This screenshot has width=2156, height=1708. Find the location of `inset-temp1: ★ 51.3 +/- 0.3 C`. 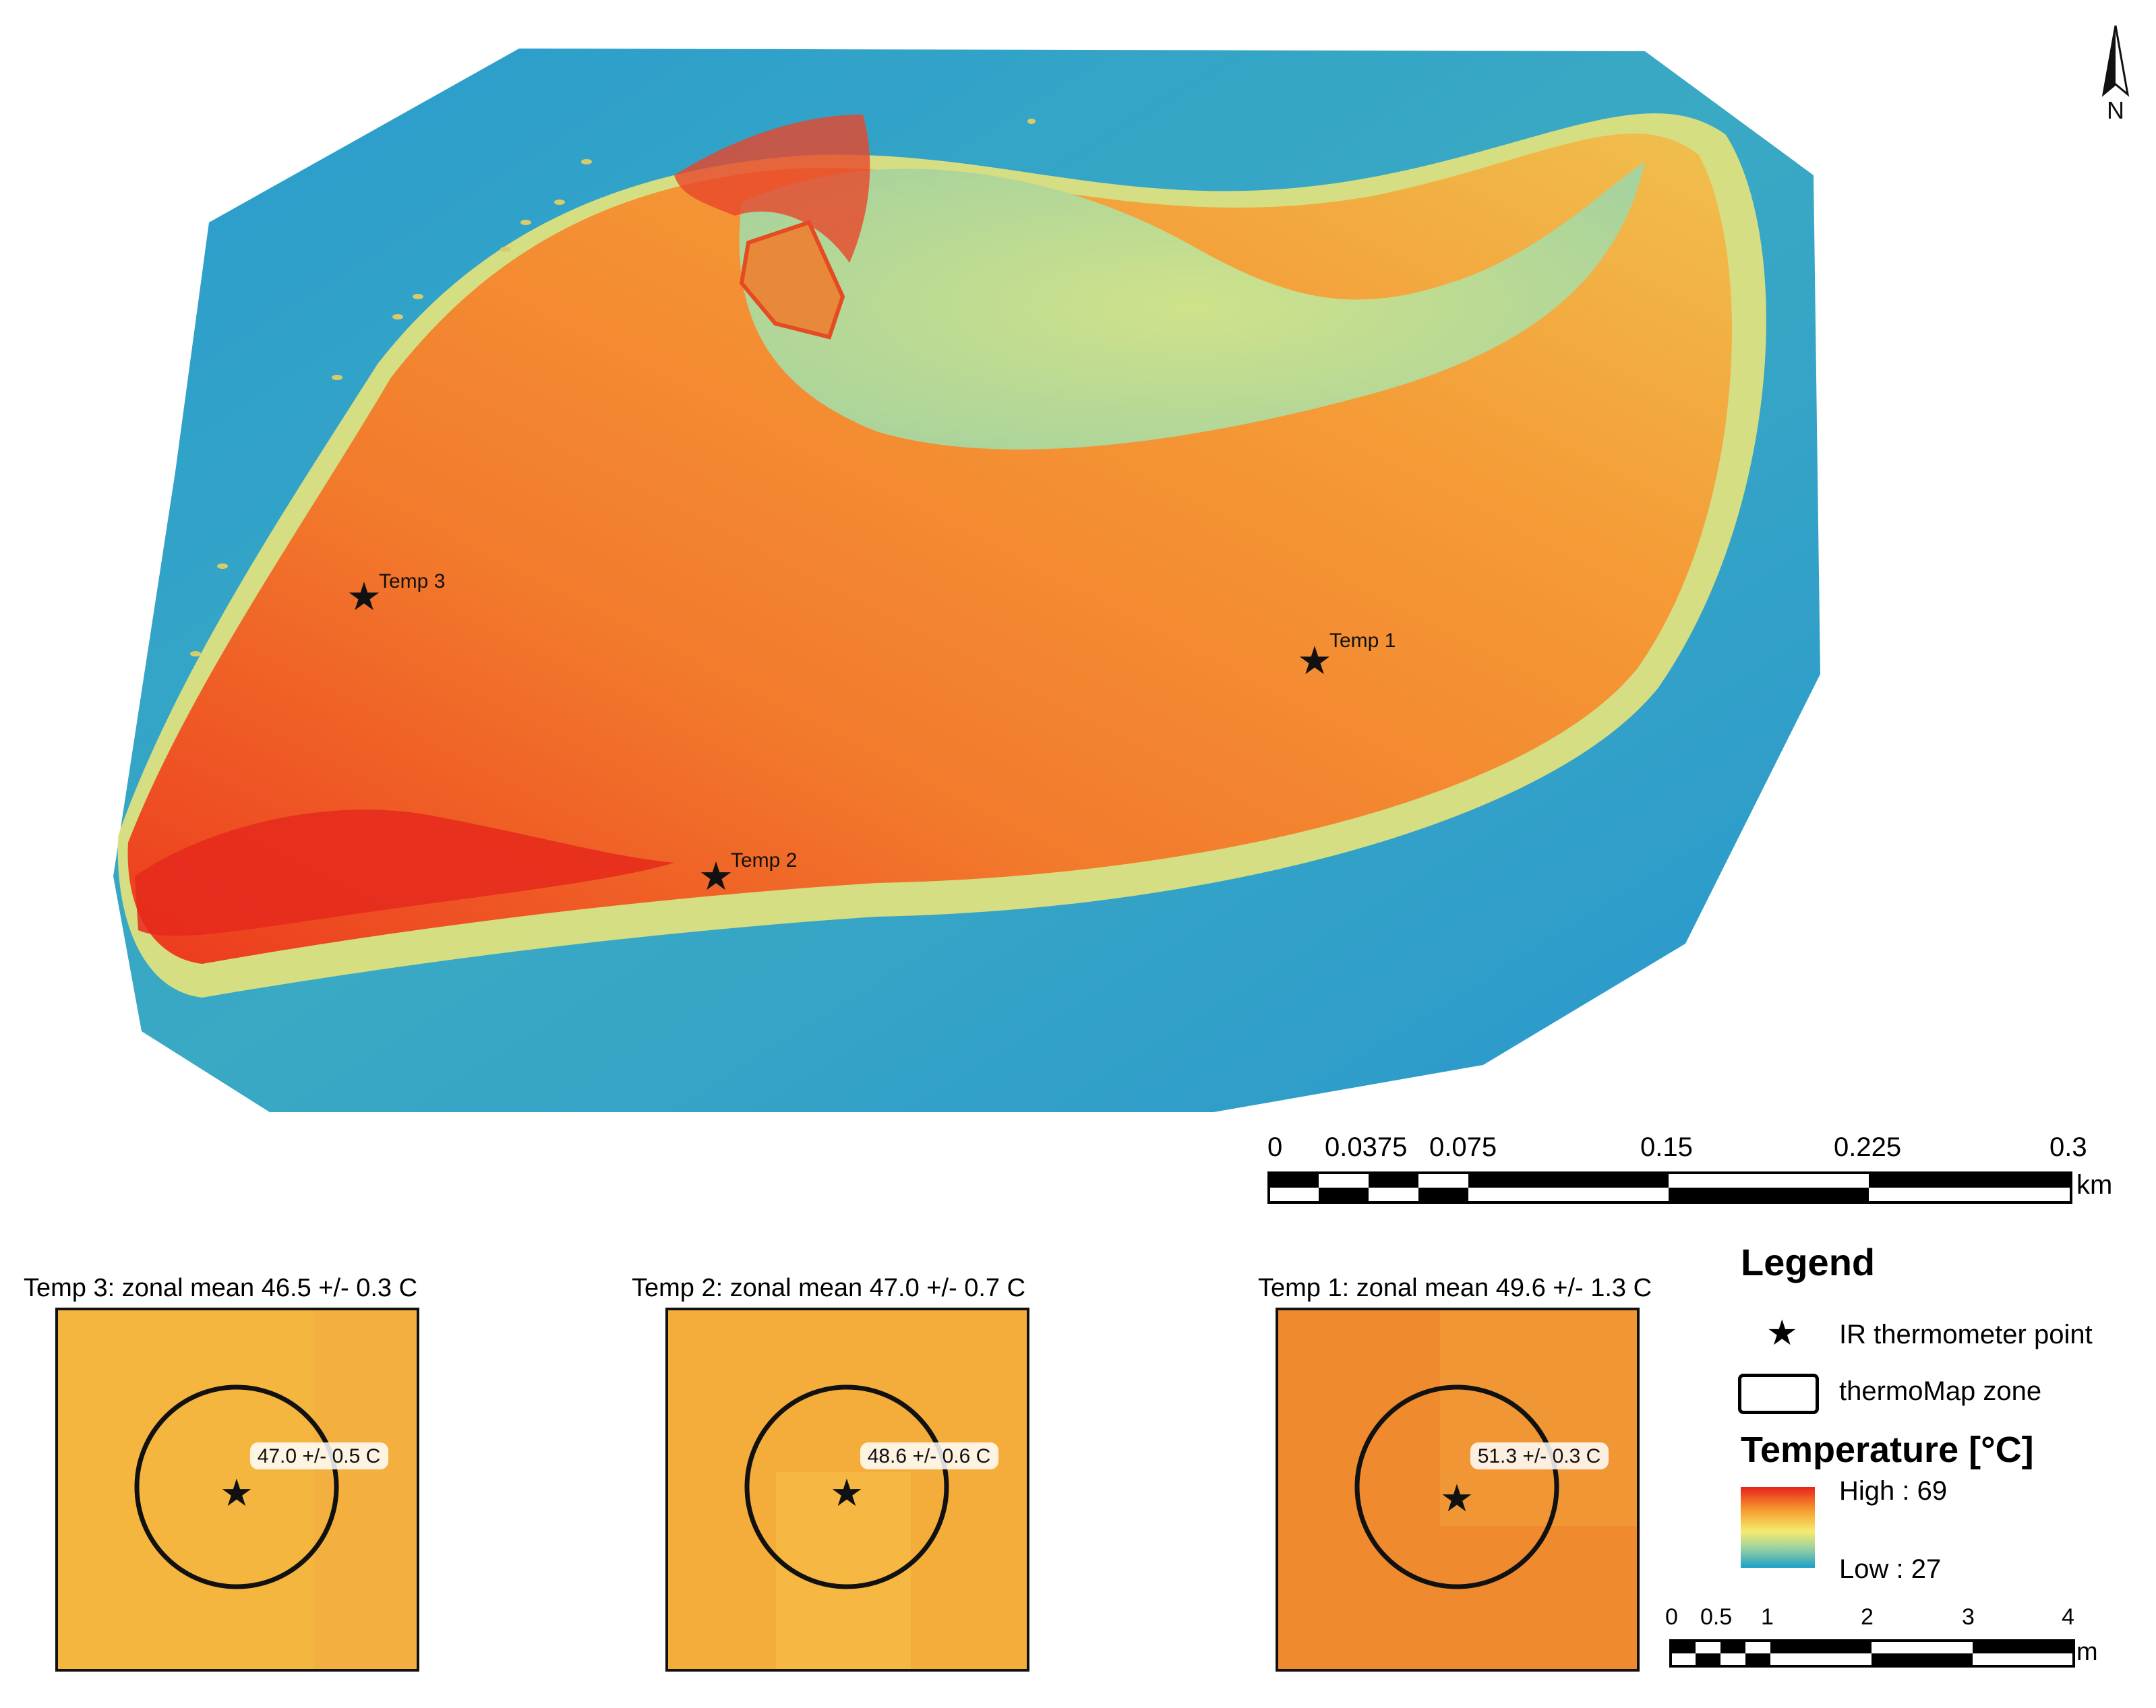

inset-temp1: ★ 51.3 +/- 0.3 C is located at coordinates (1458, 1490).